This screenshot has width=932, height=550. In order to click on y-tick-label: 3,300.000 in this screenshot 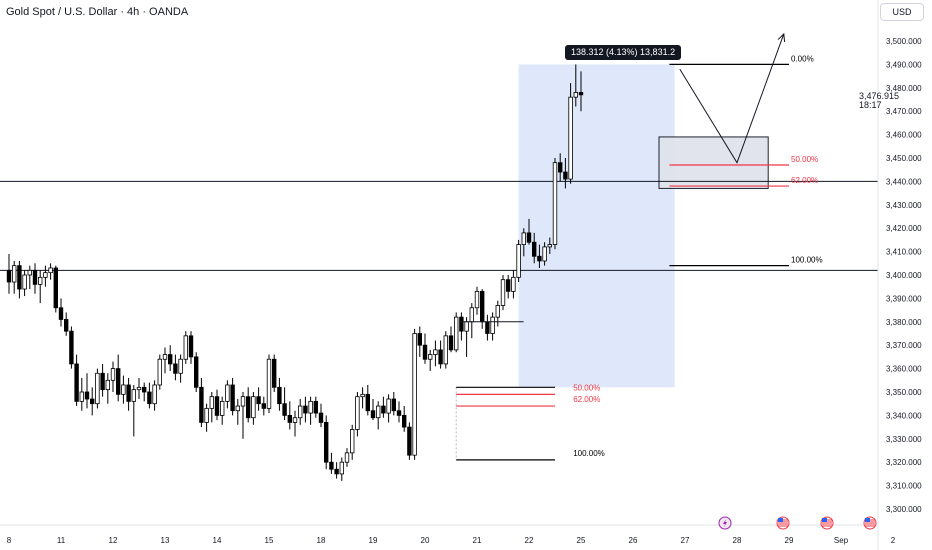, I will do `click(904, 509)`.